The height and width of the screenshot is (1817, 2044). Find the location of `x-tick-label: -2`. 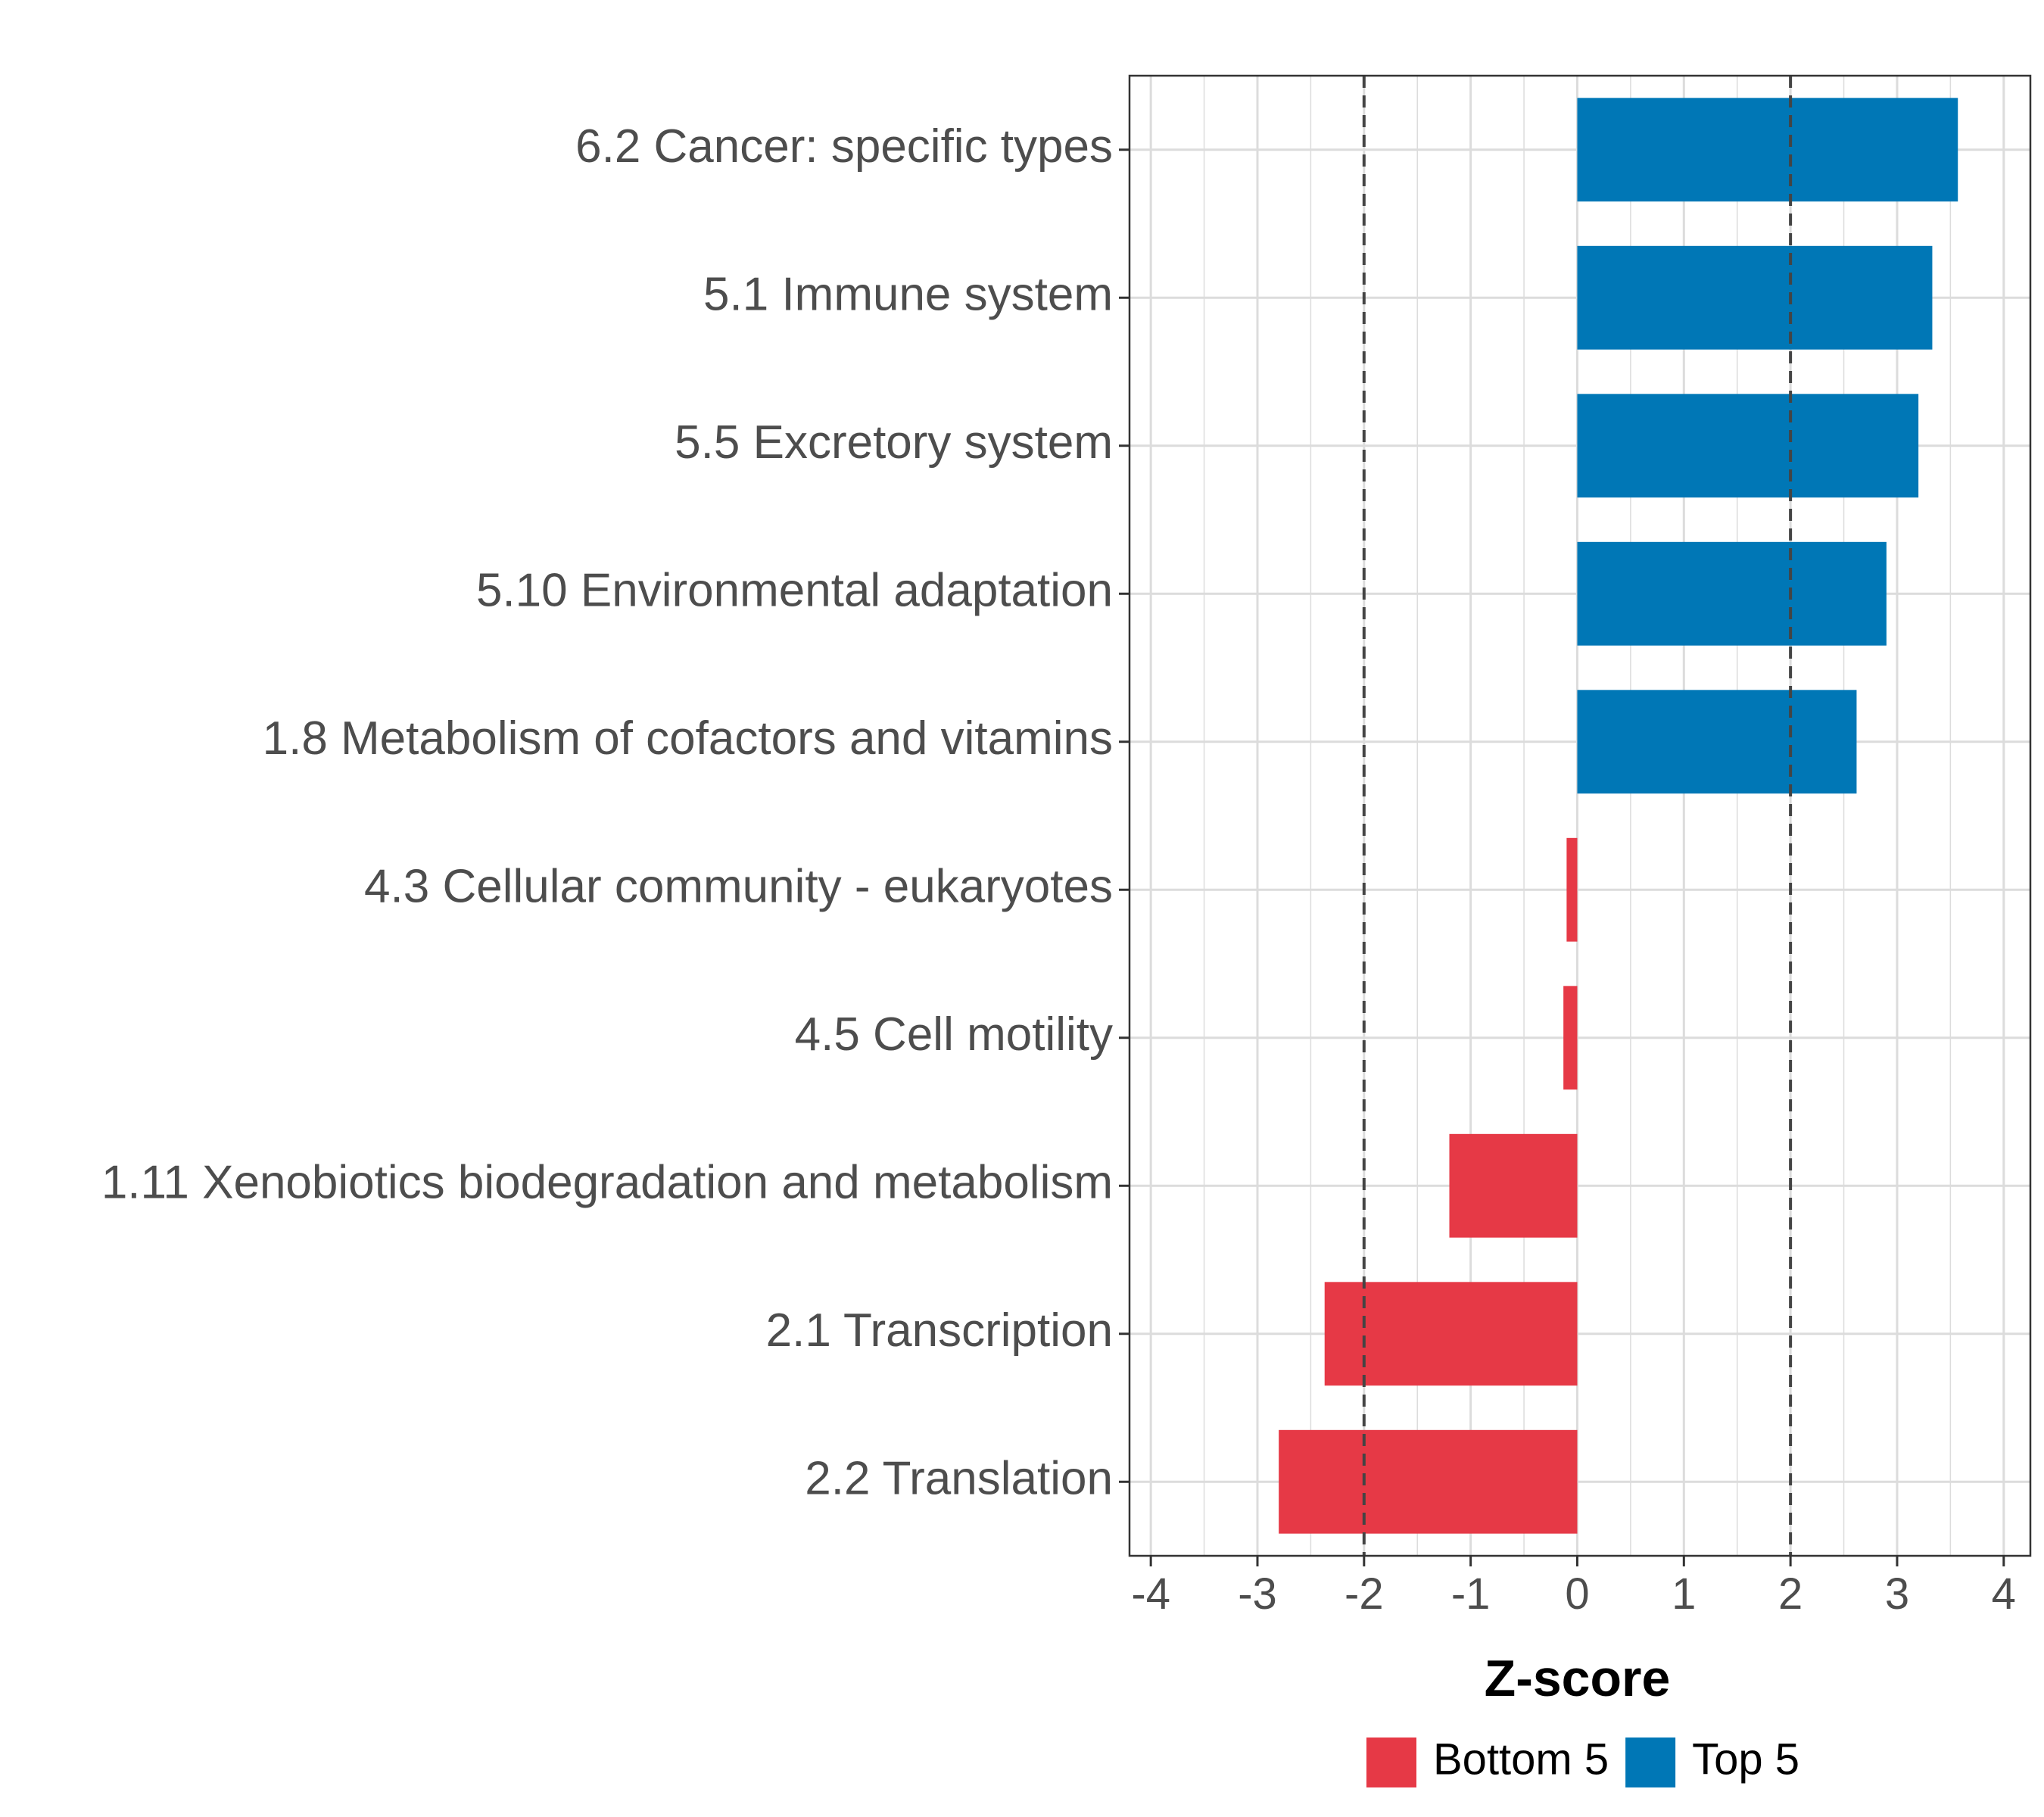

x-tick-label: -2 is located at coordinates (1364, 1594).